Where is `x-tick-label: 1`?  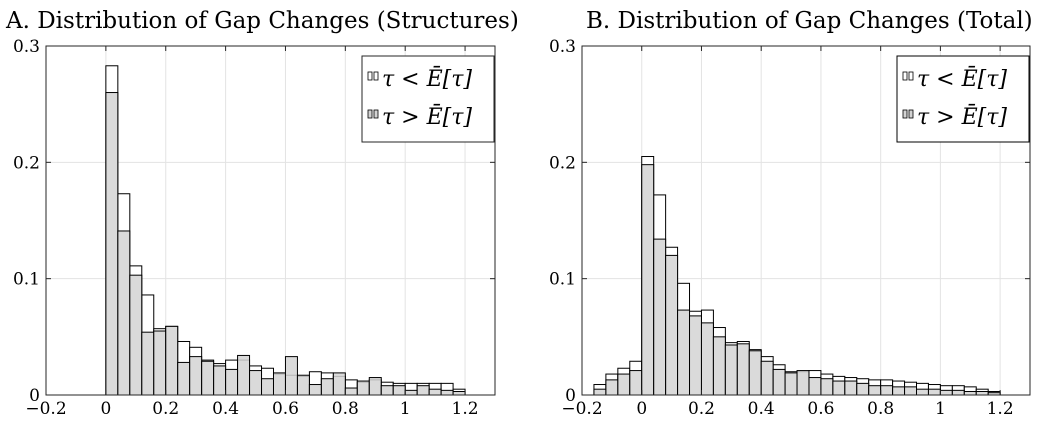 x-tick-label: 1 is located at coordinates (940, 409).